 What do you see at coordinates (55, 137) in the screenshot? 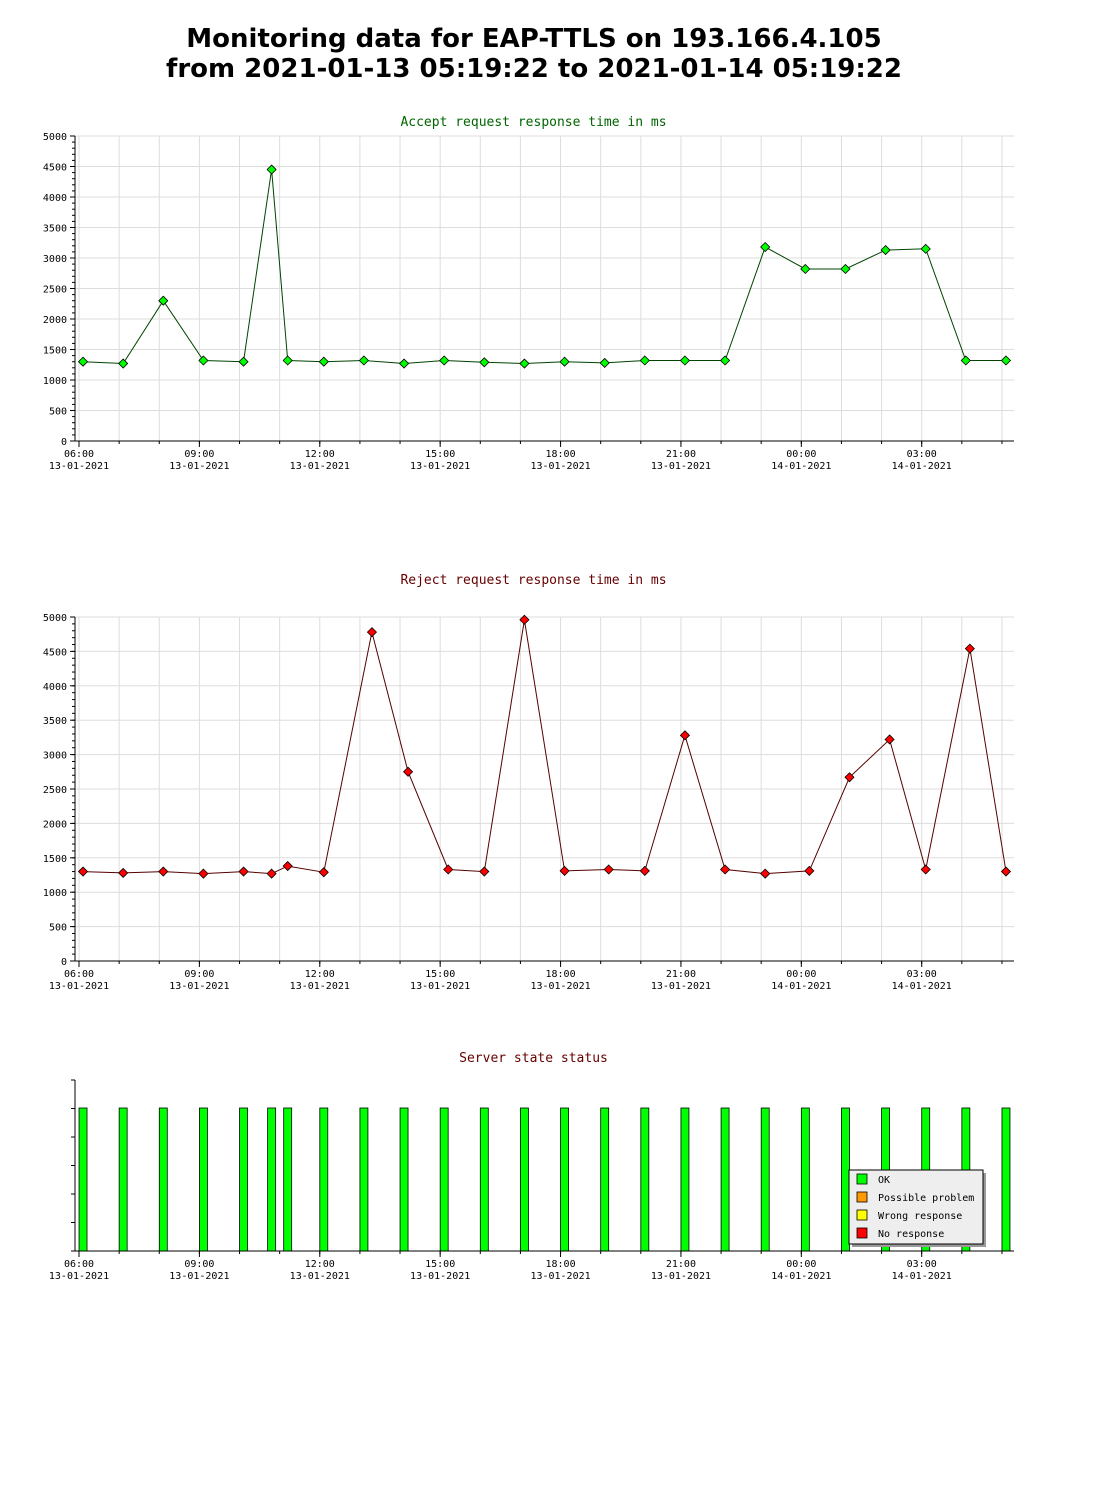
I see `y-tick-label: 5000` at bounding box center [55, 137].